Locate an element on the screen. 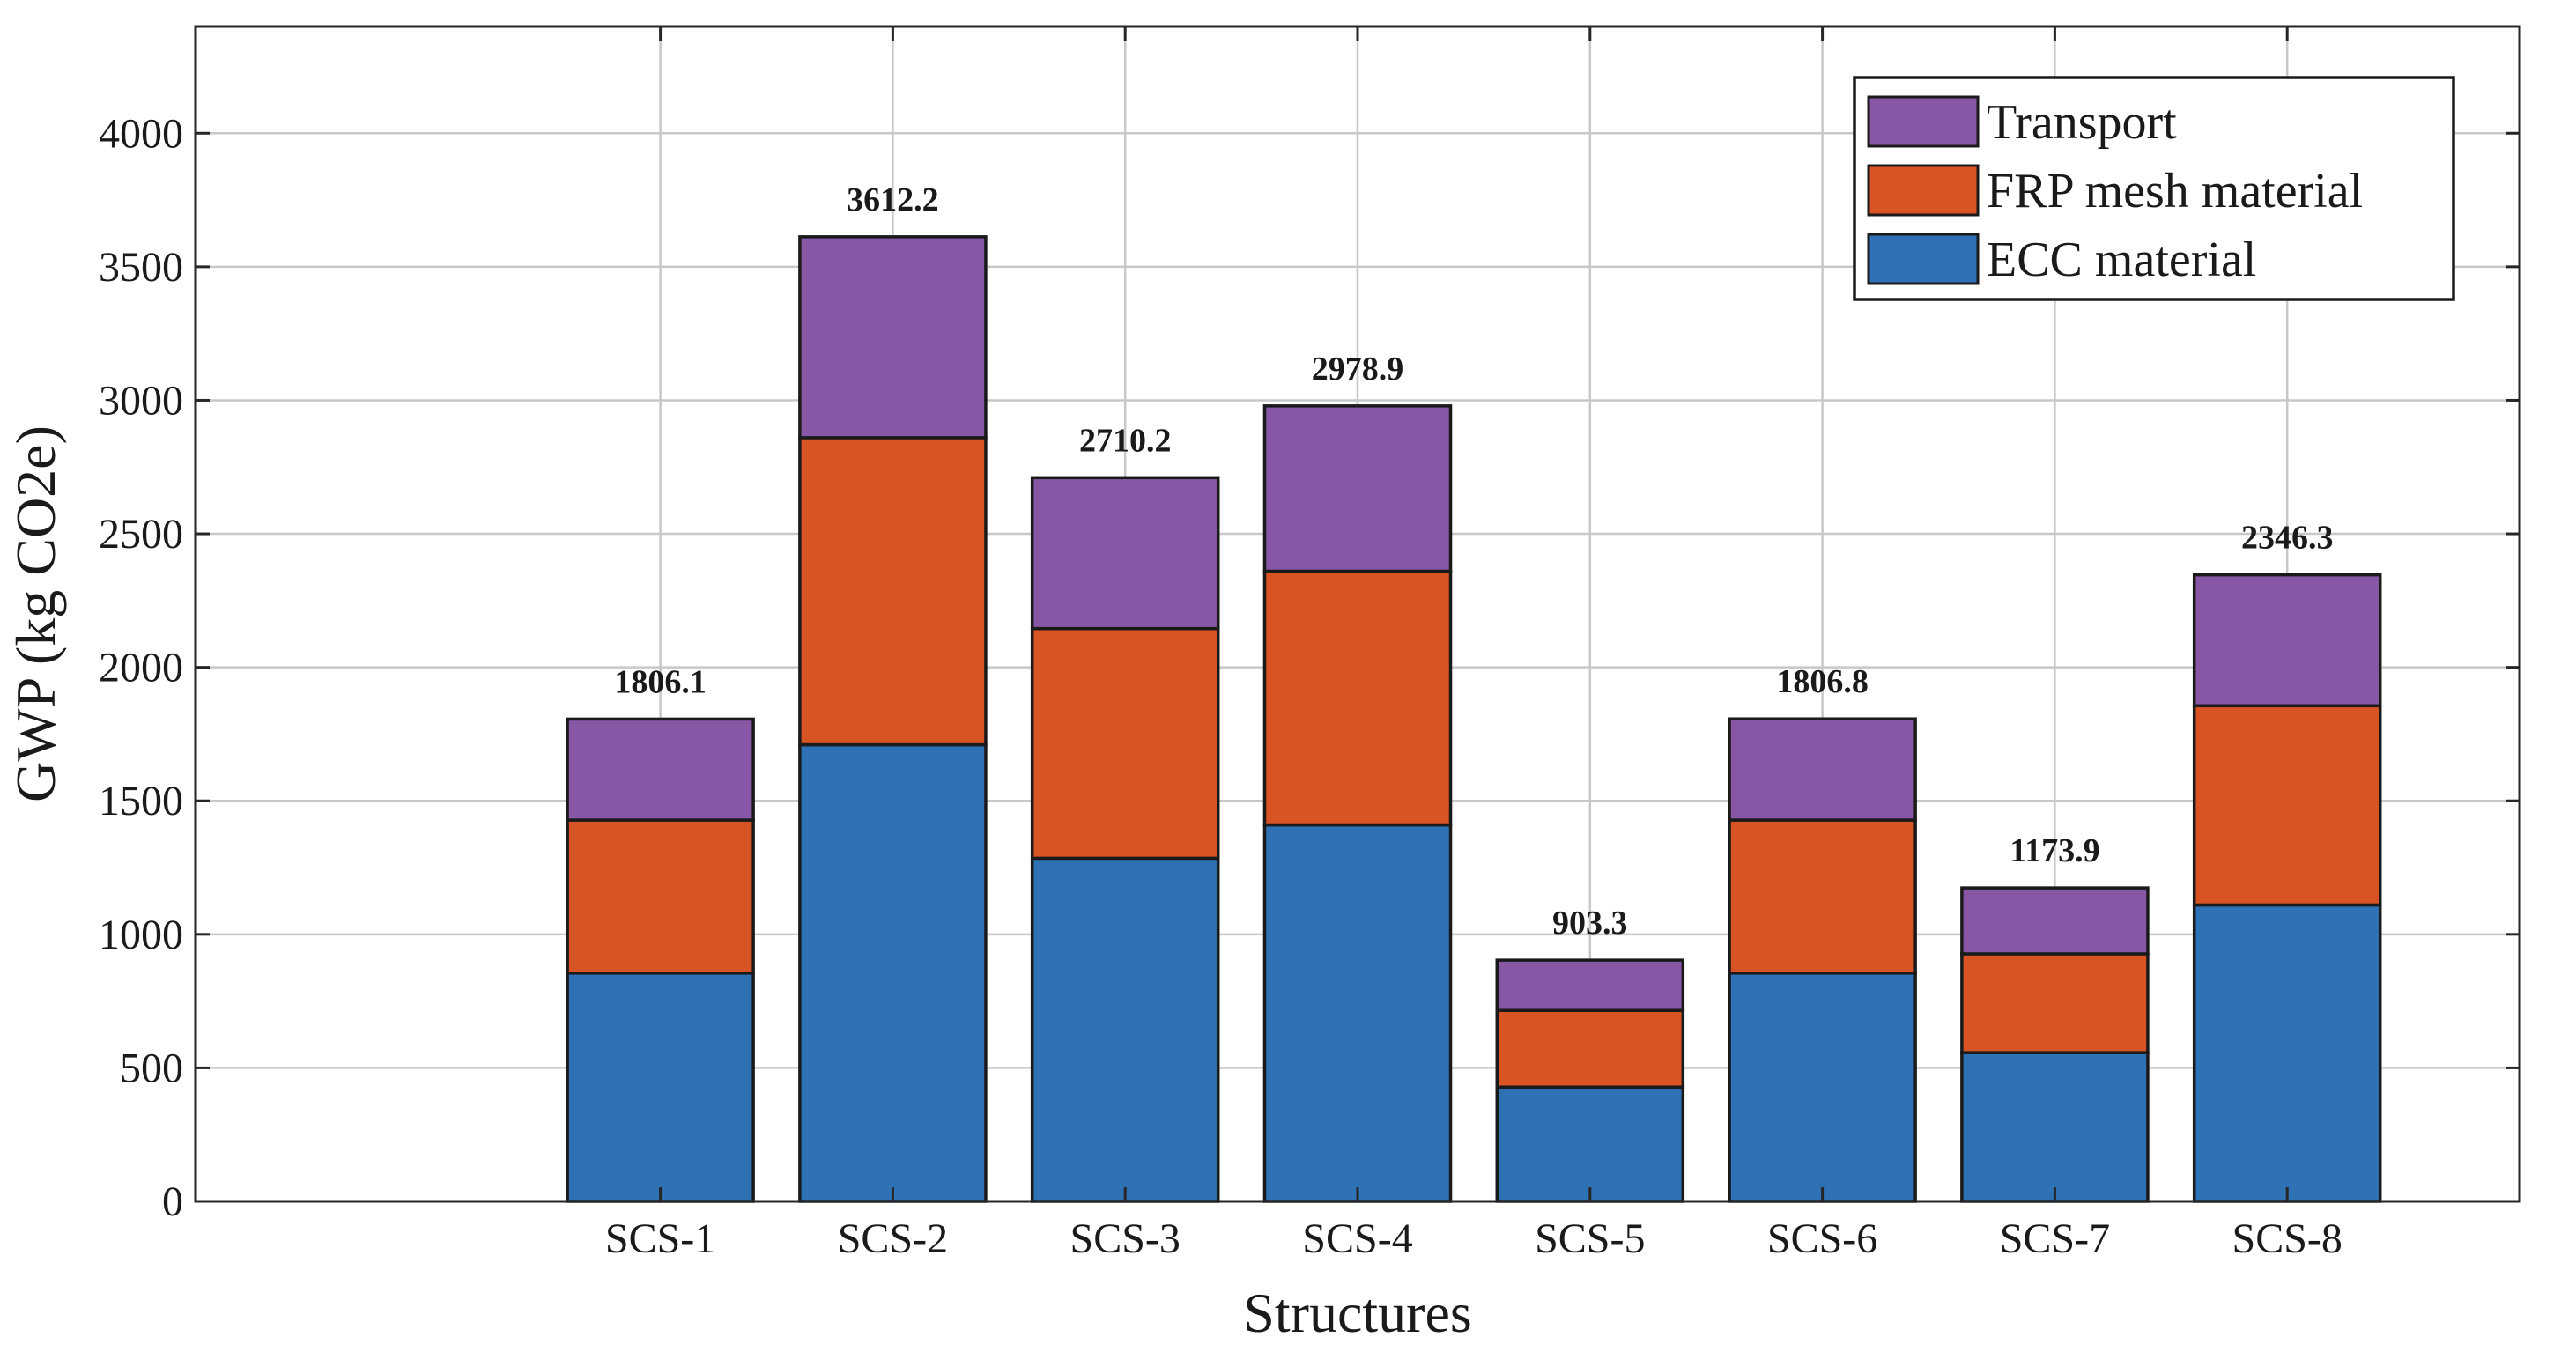  y-tick-label: 3500 is located at coordinates (141, 267).